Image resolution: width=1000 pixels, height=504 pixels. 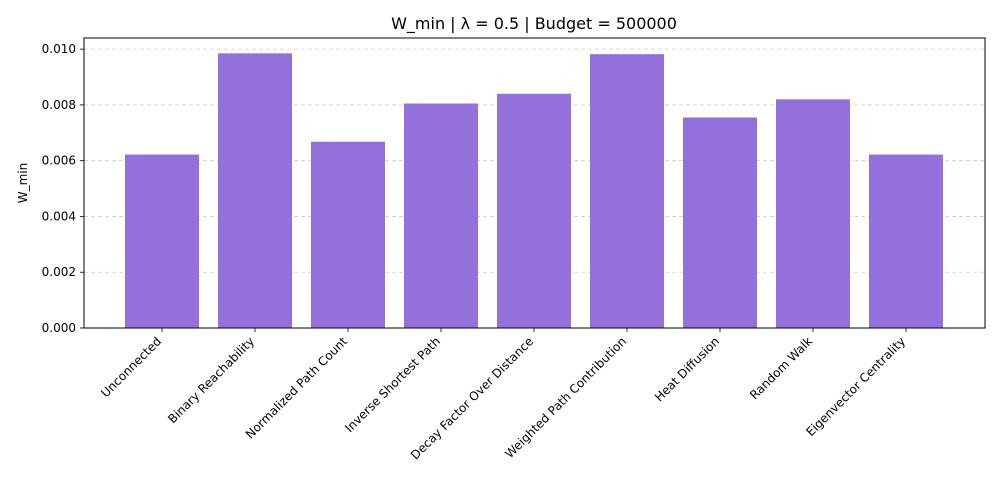 What do you see at coordinates (63, 188) in the screenshot?
I see `y-ticks: 0.000 0.002 0.004 0.006 0.008 0.010` at bounding box center [63, 188].